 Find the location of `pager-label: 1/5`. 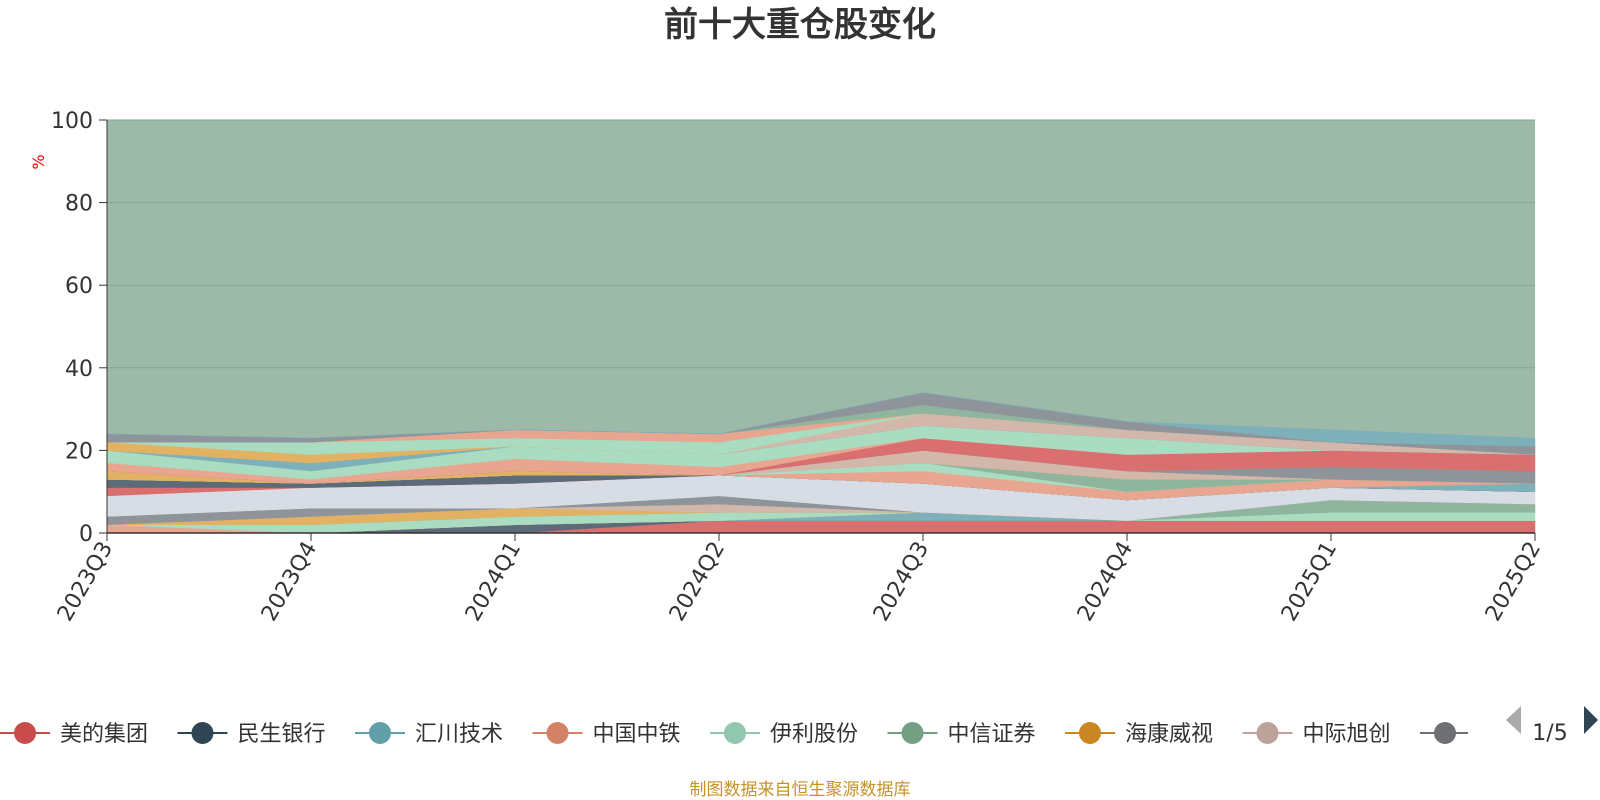

pager-label: 1/5 is located at coordinates (1549, 733).